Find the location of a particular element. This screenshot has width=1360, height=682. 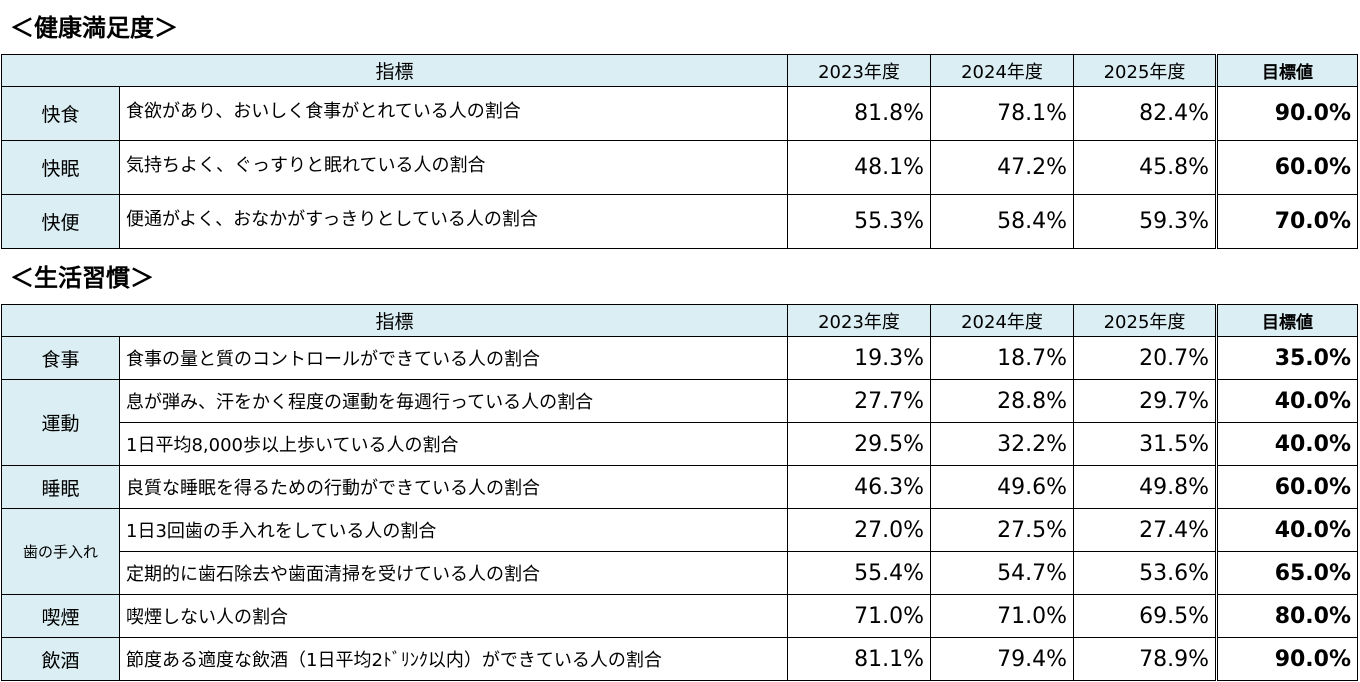

indicator-description: 節度ある適度な飲酒（1日平均2ﾄﾞﾘﾝｸ以内）ができている人の割合 is located at coordinates (453, 659).